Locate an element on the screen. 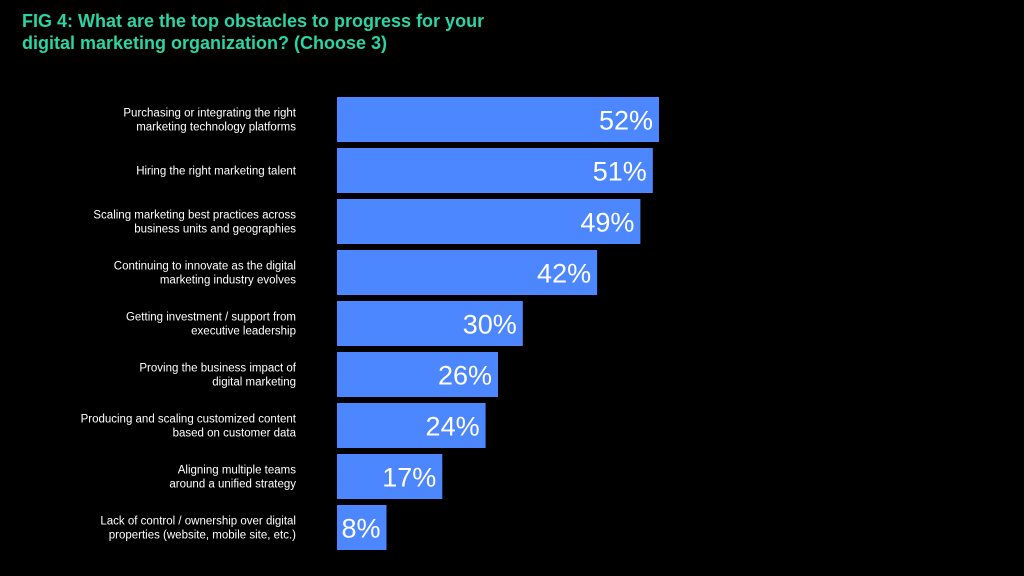 The image size is (1024, 576). value-label-2: 51% is located at coordinates (620, 172).